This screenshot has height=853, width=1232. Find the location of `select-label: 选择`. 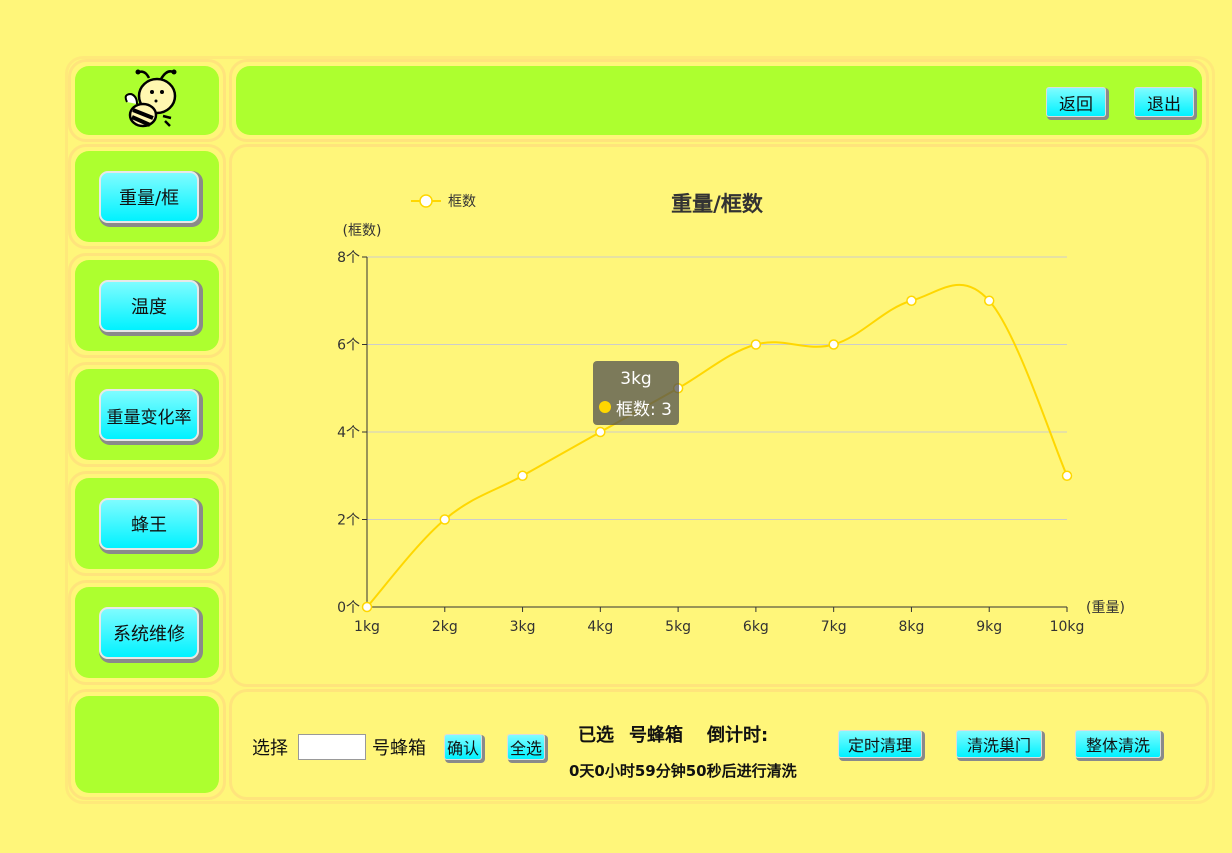

select-label: 选择 is located at coordinates (270, 748).